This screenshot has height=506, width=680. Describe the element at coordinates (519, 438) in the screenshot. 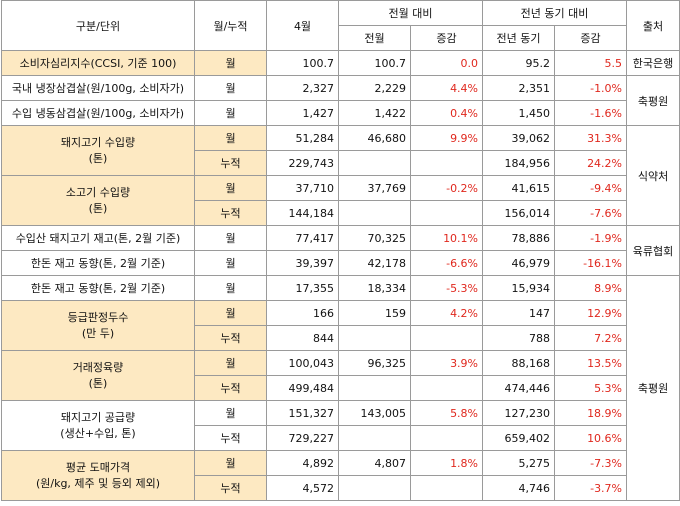

I see `row-yoy-prev: 659,402` at that location.